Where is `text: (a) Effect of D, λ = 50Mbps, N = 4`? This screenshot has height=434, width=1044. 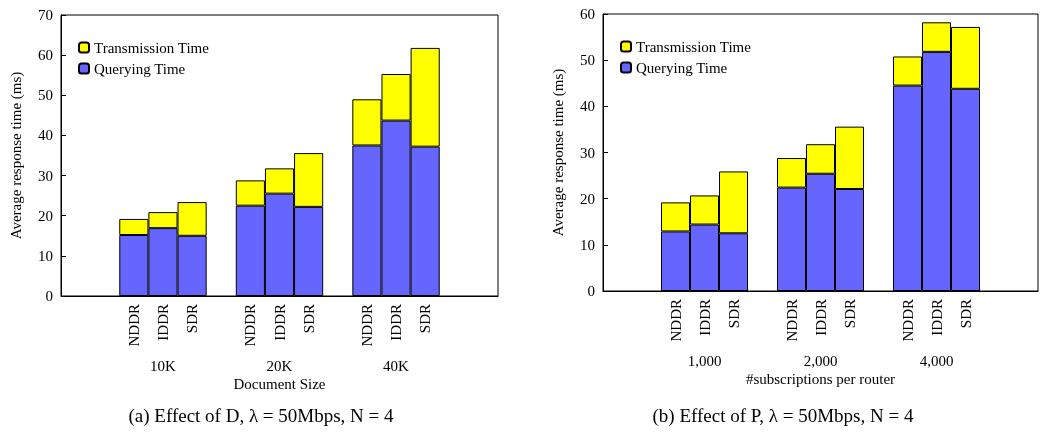
text: (a) Effect of D, λ = 50Mbps, N = 4 is located at coordinates (261, 416).